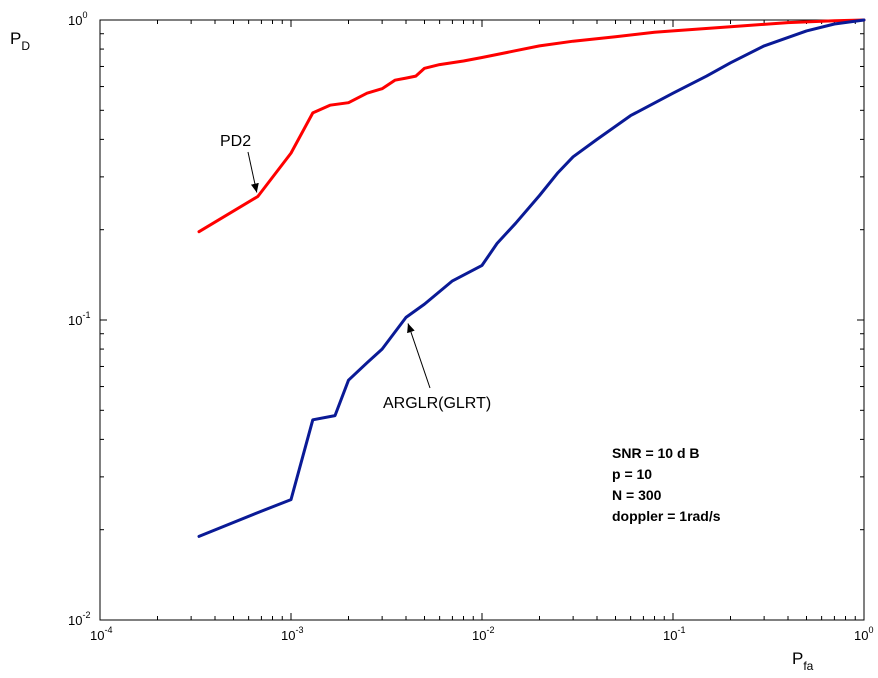 The width and height of the screenshot is (878, 678). Describe the element at coordinates (797, 658) in the screenshot. I see `x-axis-label-main: P` at that location.